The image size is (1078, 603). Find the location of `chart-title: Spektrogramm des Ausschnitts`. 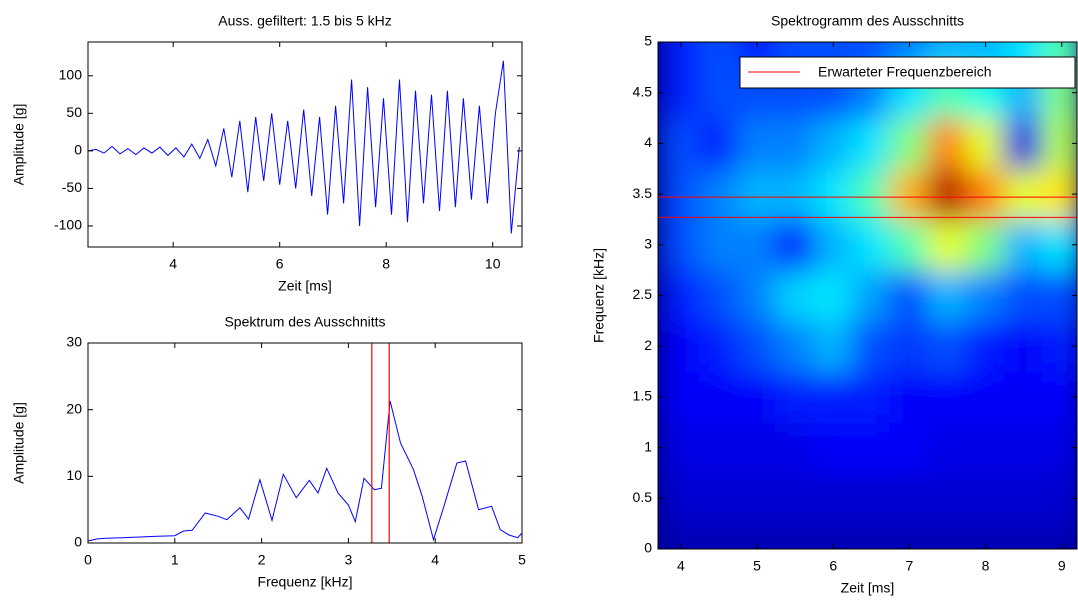

chart-title: Spektrogramm des Ausschnitts is located at coordinates (867, 21).